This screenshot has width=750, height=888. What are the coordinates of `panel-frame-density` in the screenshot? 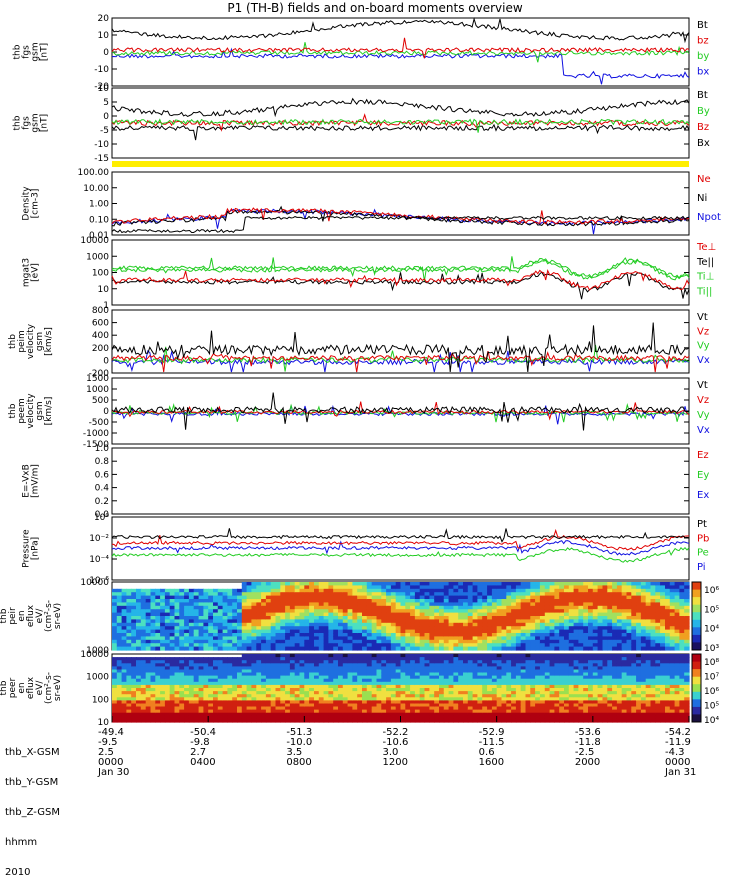 It's located at (400, 203).